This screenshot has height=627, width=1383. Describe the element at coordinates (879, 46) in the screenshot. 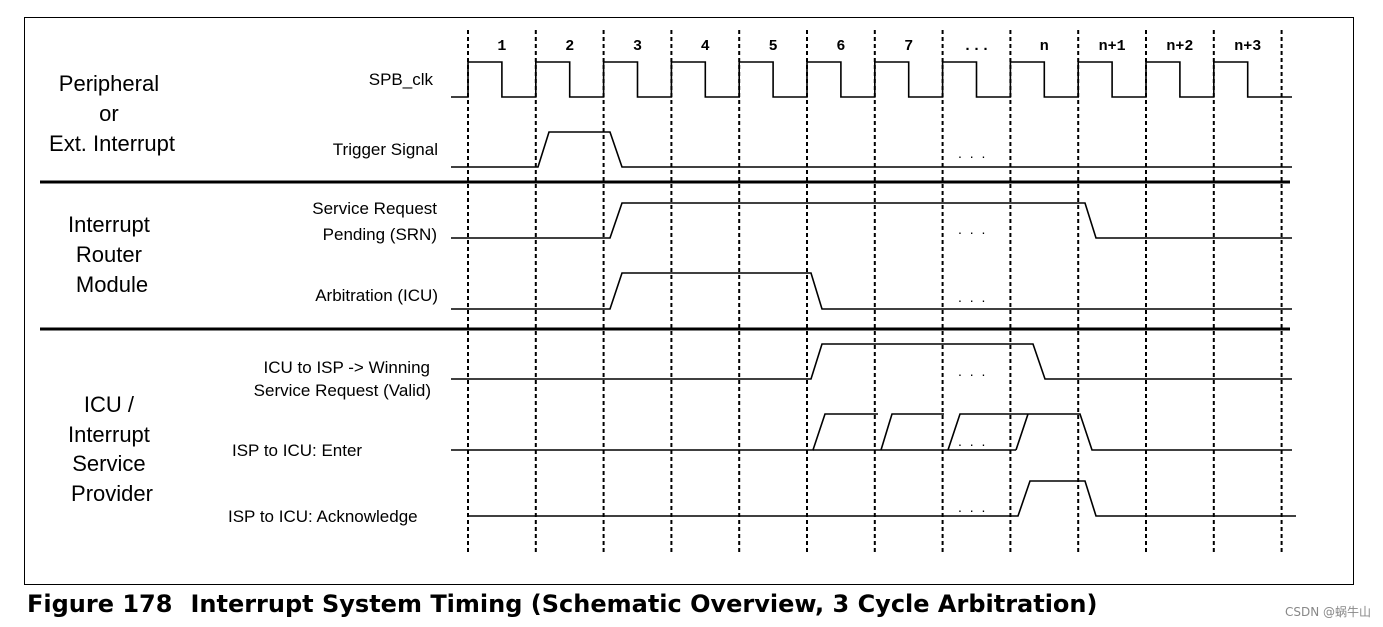

I see `cycle-numbers: 1 2 3 4 5 6 7... n n+1 n+2 n+3` at that location.